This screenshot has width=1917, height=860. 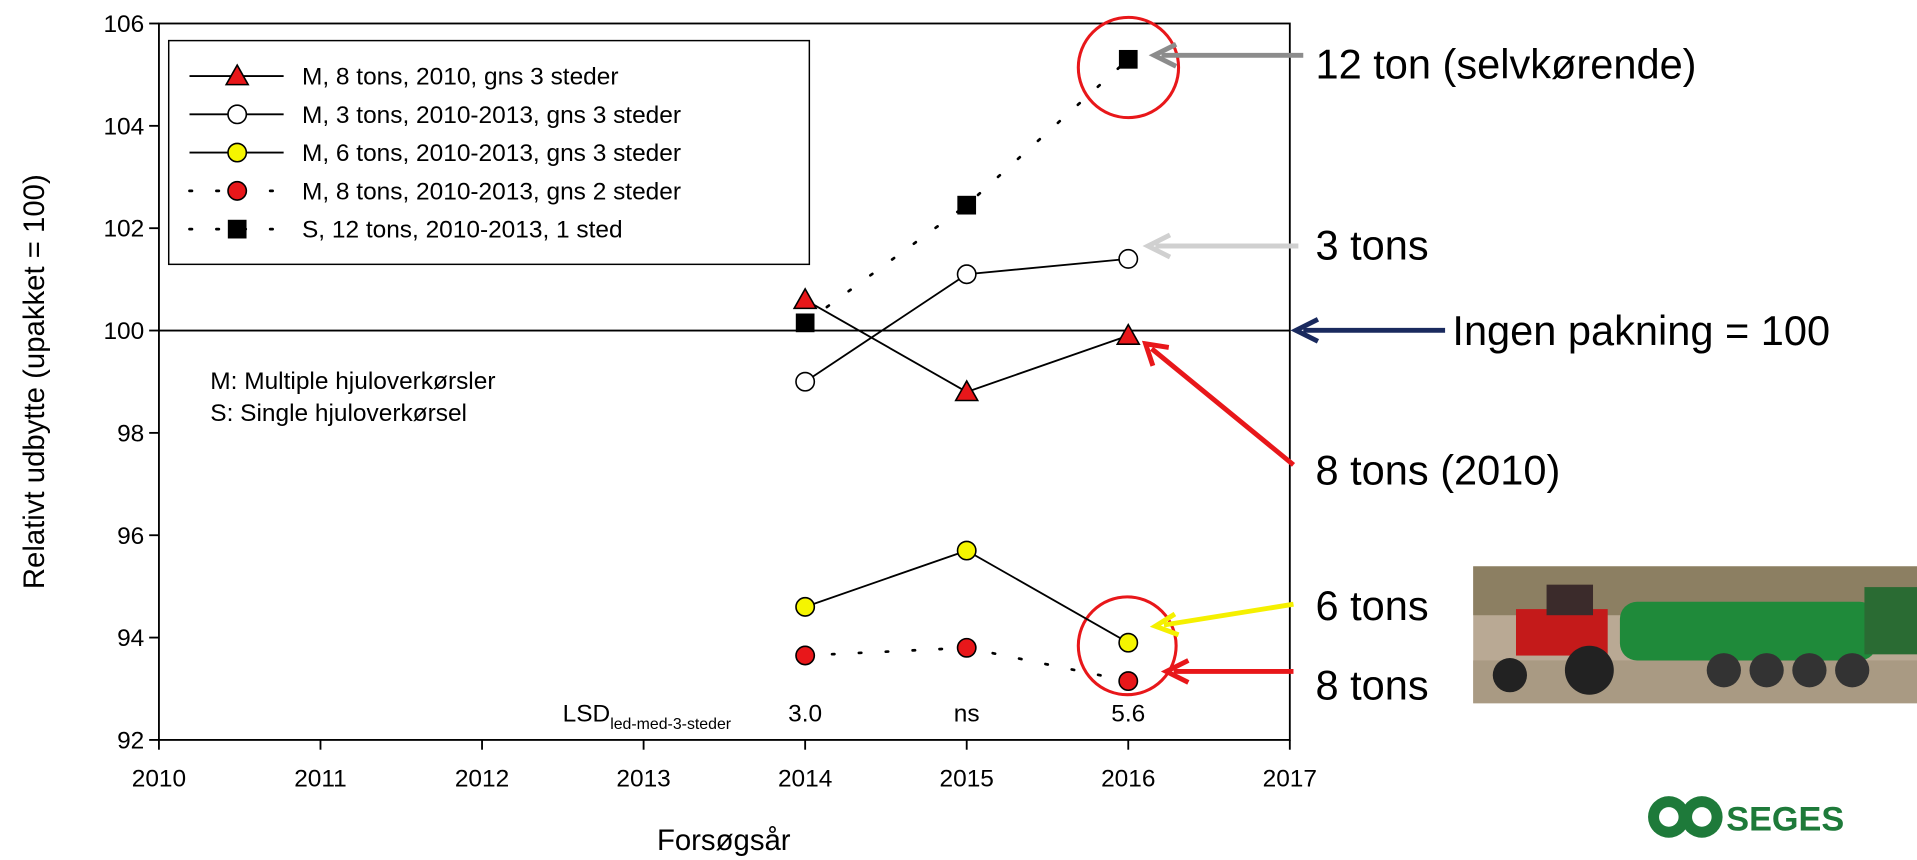 What do you see at coordinates (352, 381) in the screenshot?
I see `note: M: Multiple hjuloverkørsler` at bounding box center [352, 381].